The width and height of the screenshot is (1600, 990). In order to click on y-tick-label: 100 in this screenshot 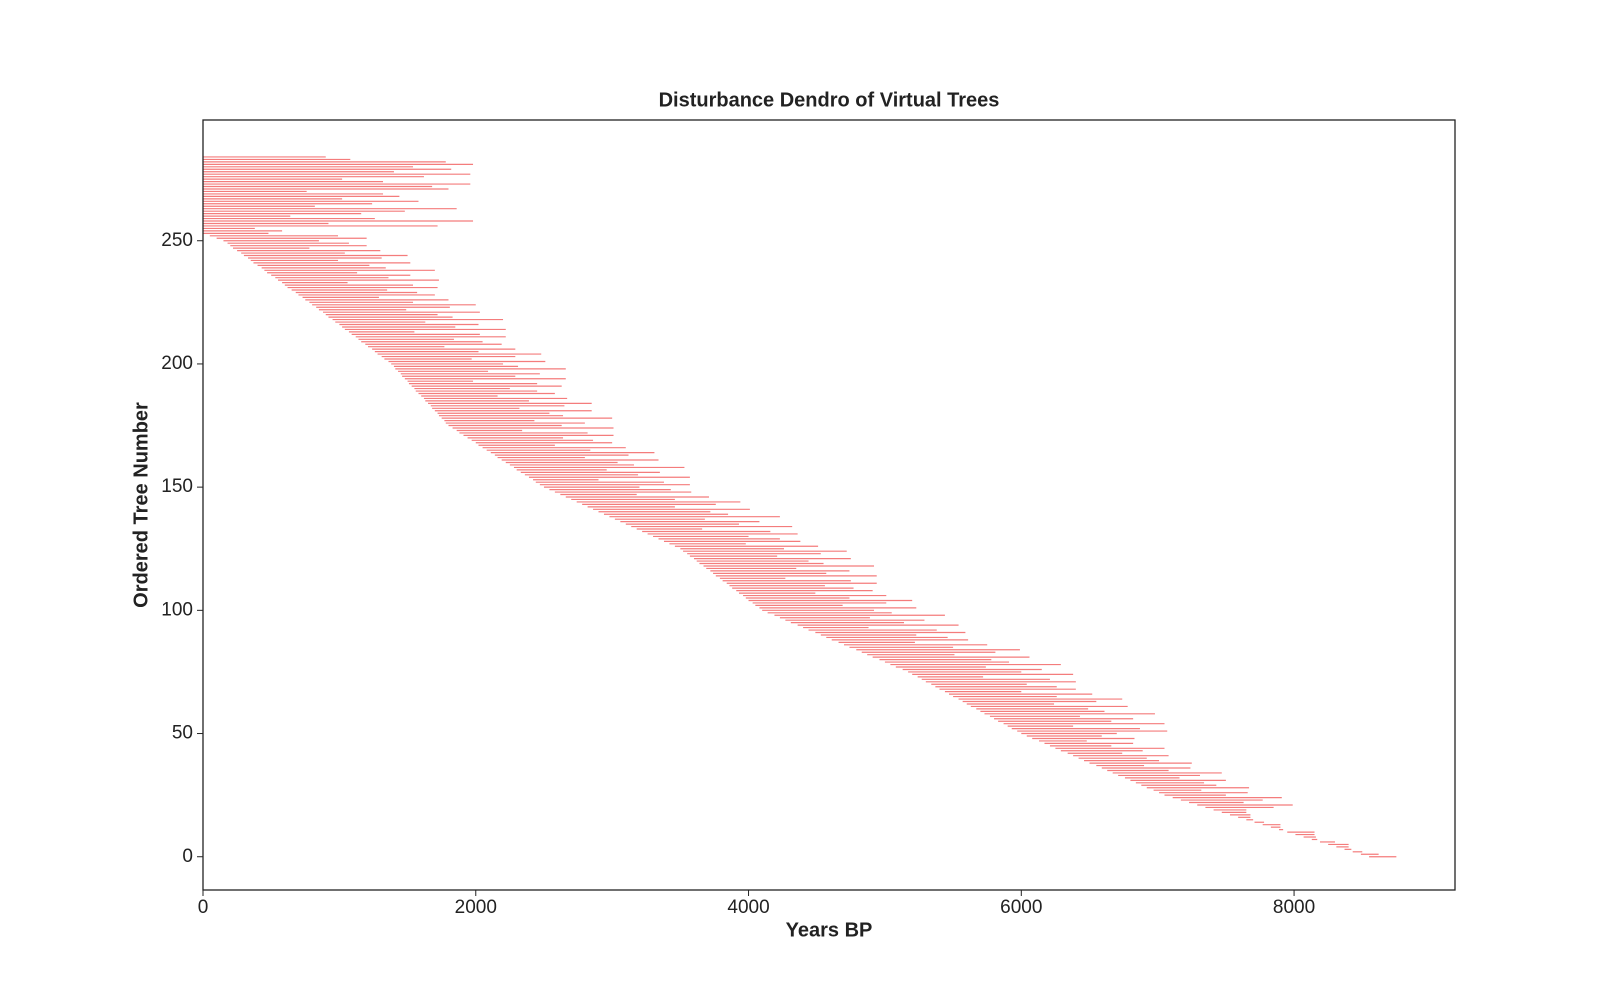, I will do `click(177, 609)`.